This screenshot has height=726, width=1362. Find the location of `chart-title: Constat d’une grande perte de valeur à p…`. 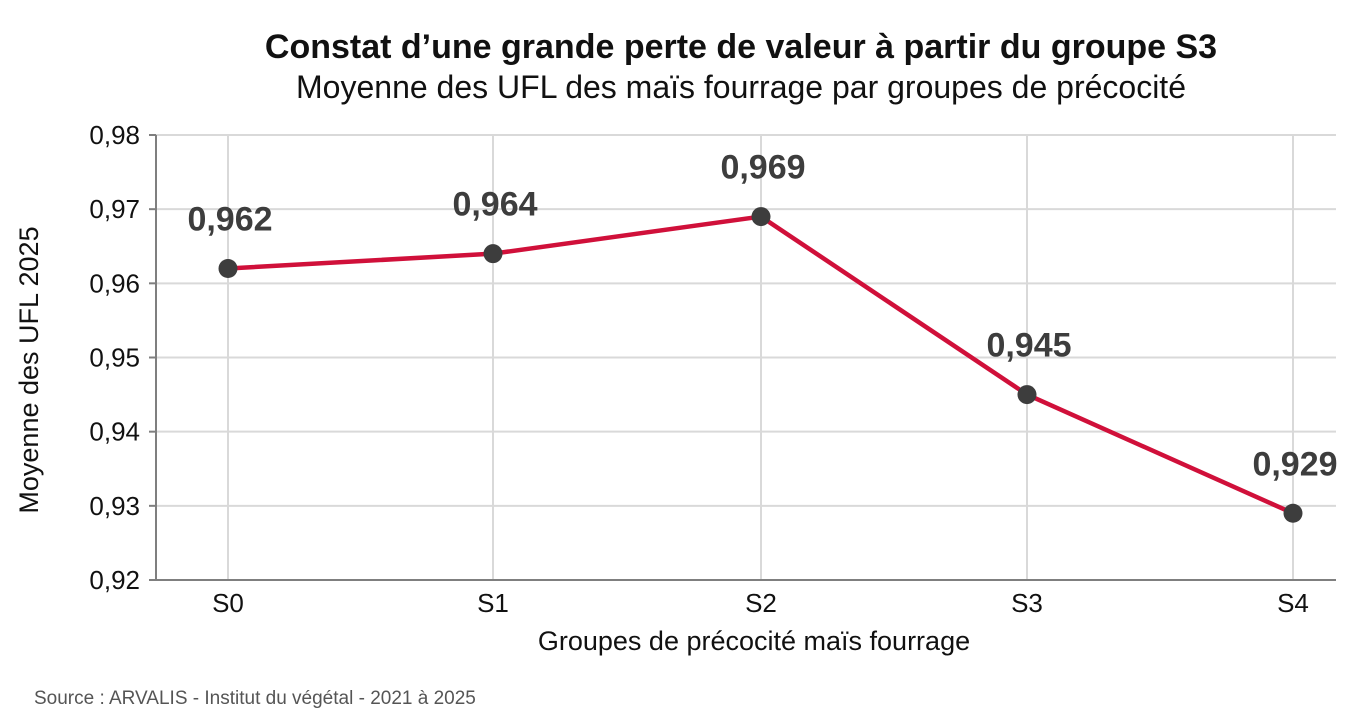

chart-title: Constat d’une grande perte de valeur à p… is located at coordinates (741, 47).